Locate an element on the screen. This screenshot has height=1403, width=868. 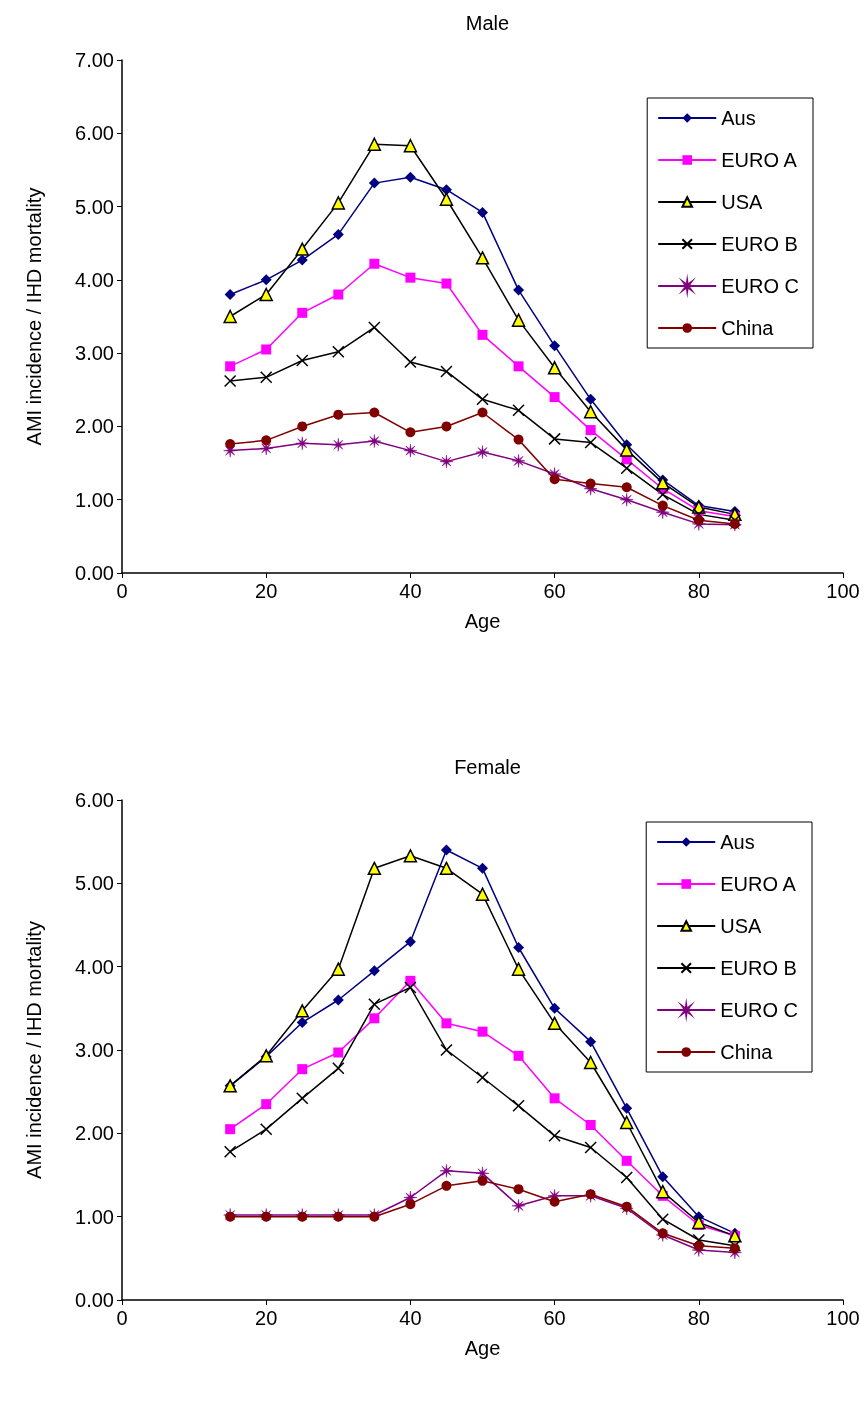
y-tick-label: 7.00 is located at coordinates (94, 60).